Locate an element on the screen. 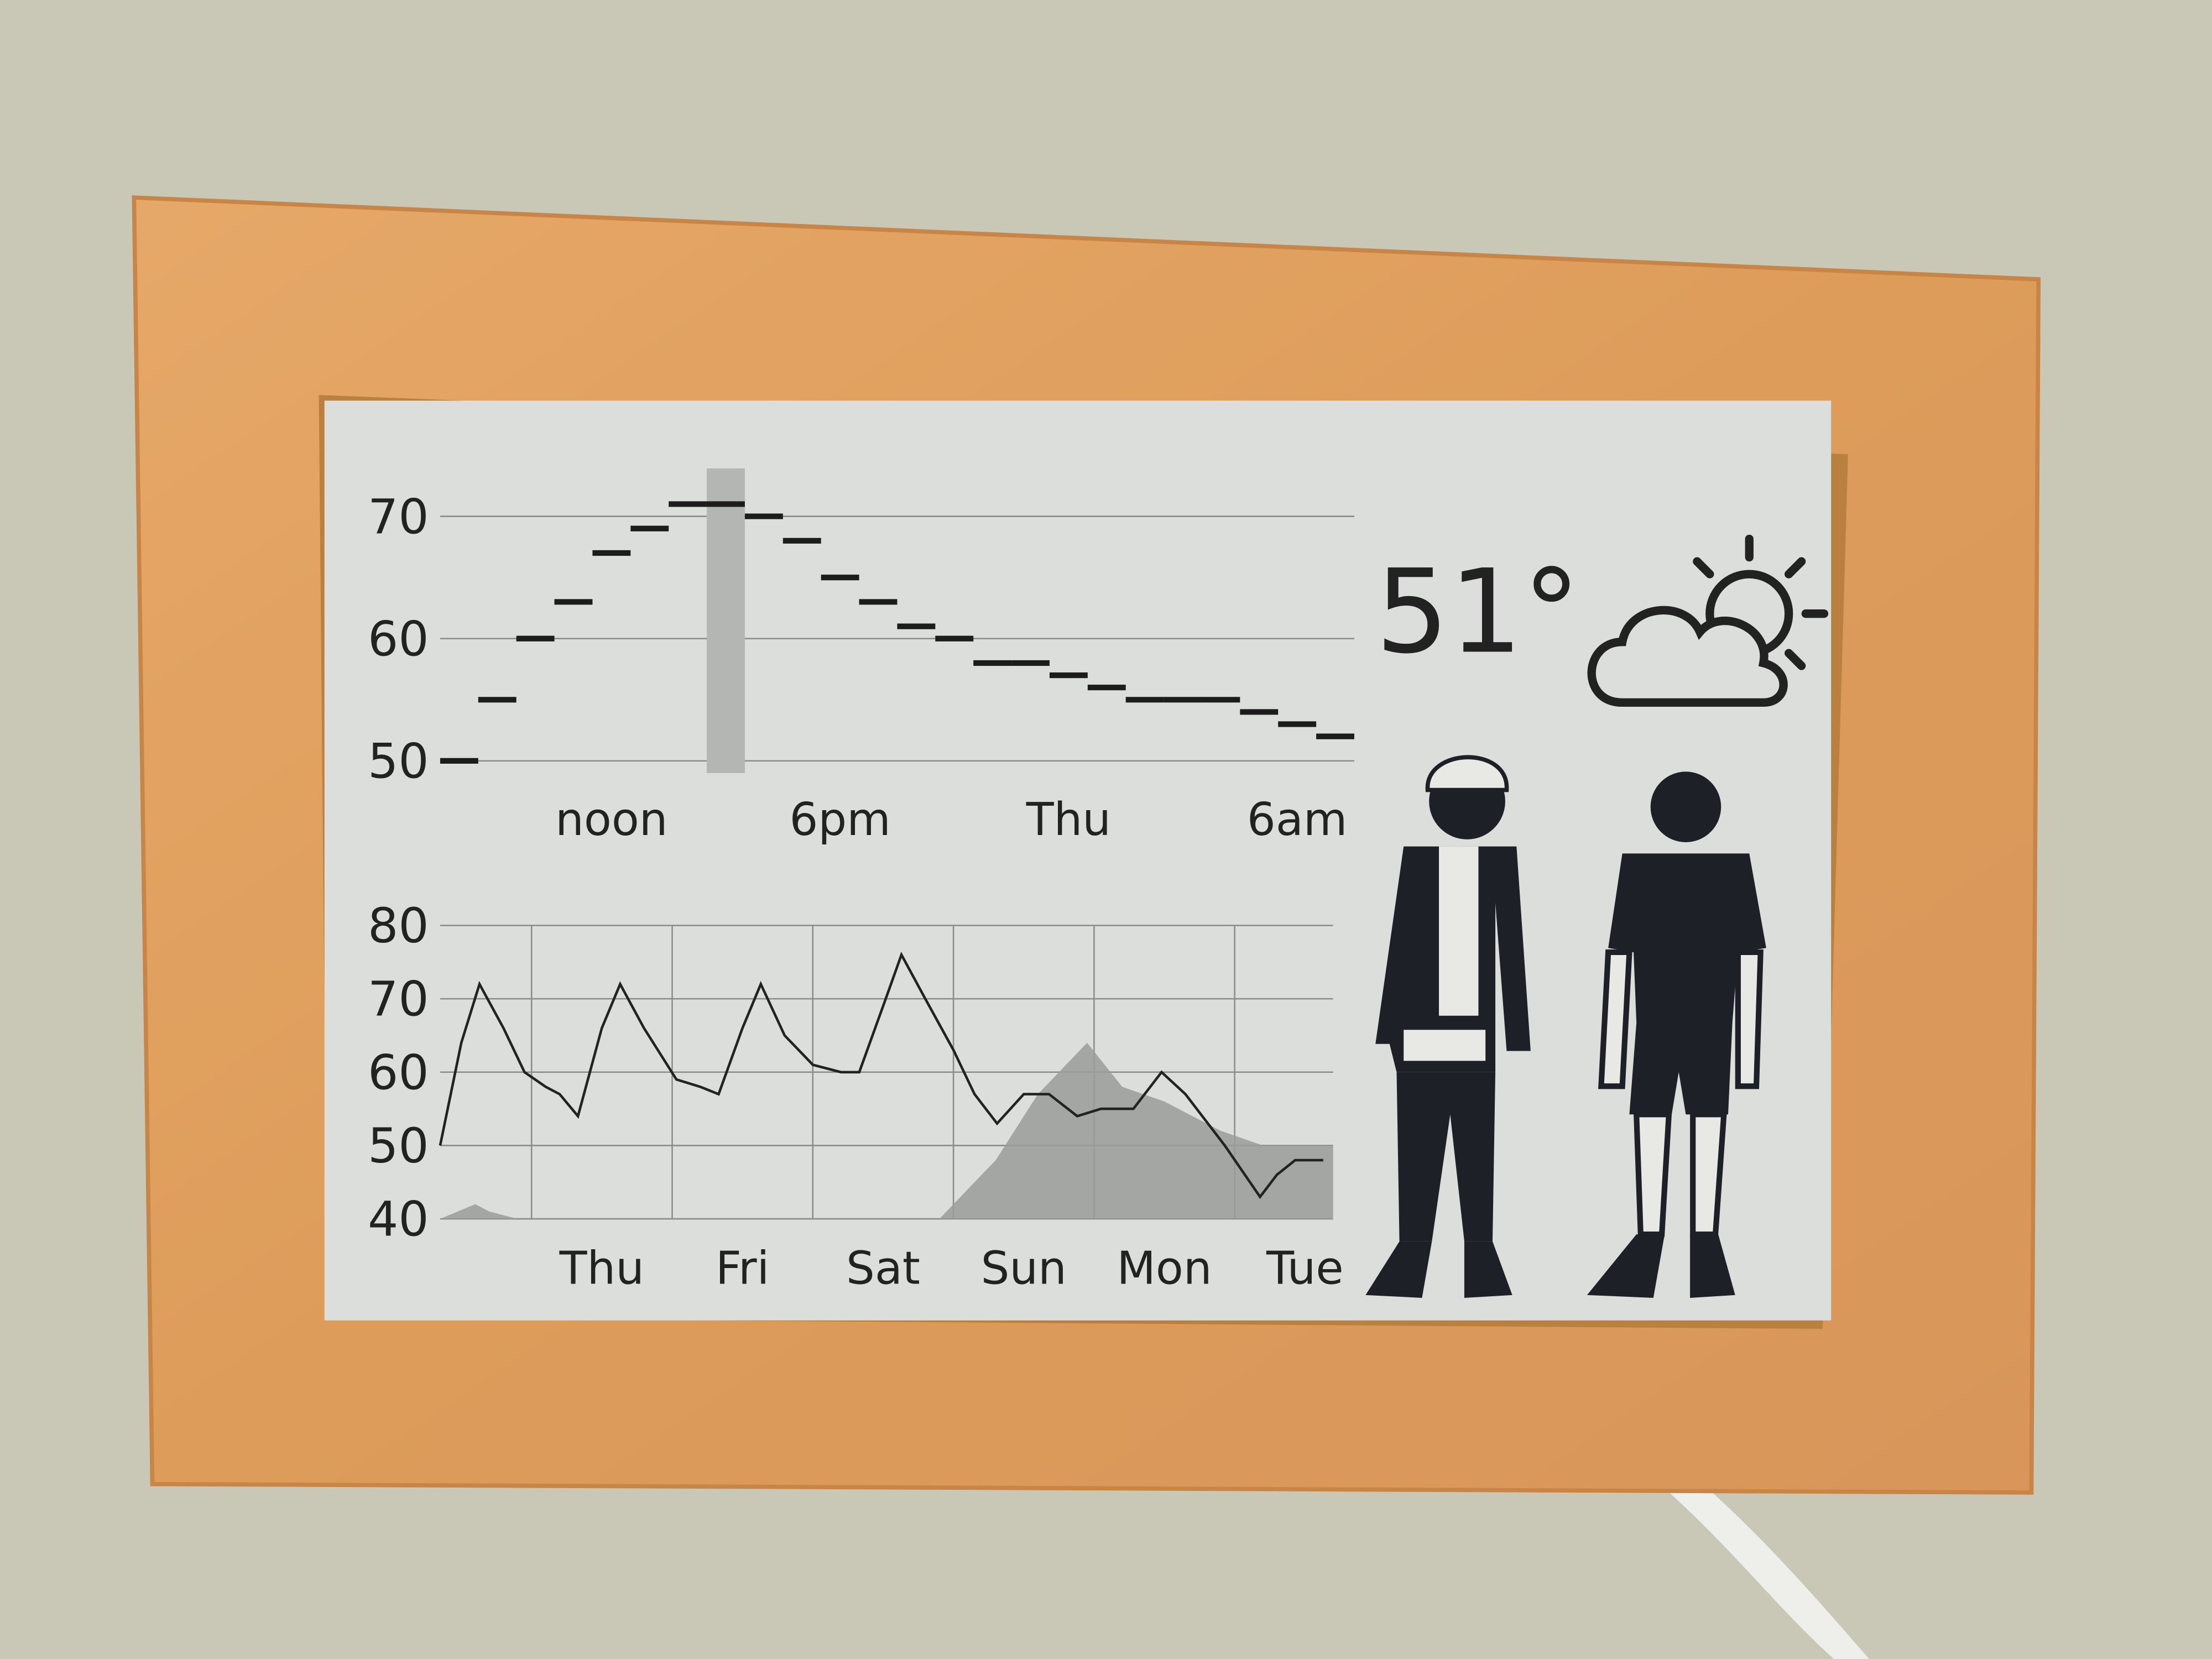  x-tick-label: 6pm is located at coordinates (840, 820).